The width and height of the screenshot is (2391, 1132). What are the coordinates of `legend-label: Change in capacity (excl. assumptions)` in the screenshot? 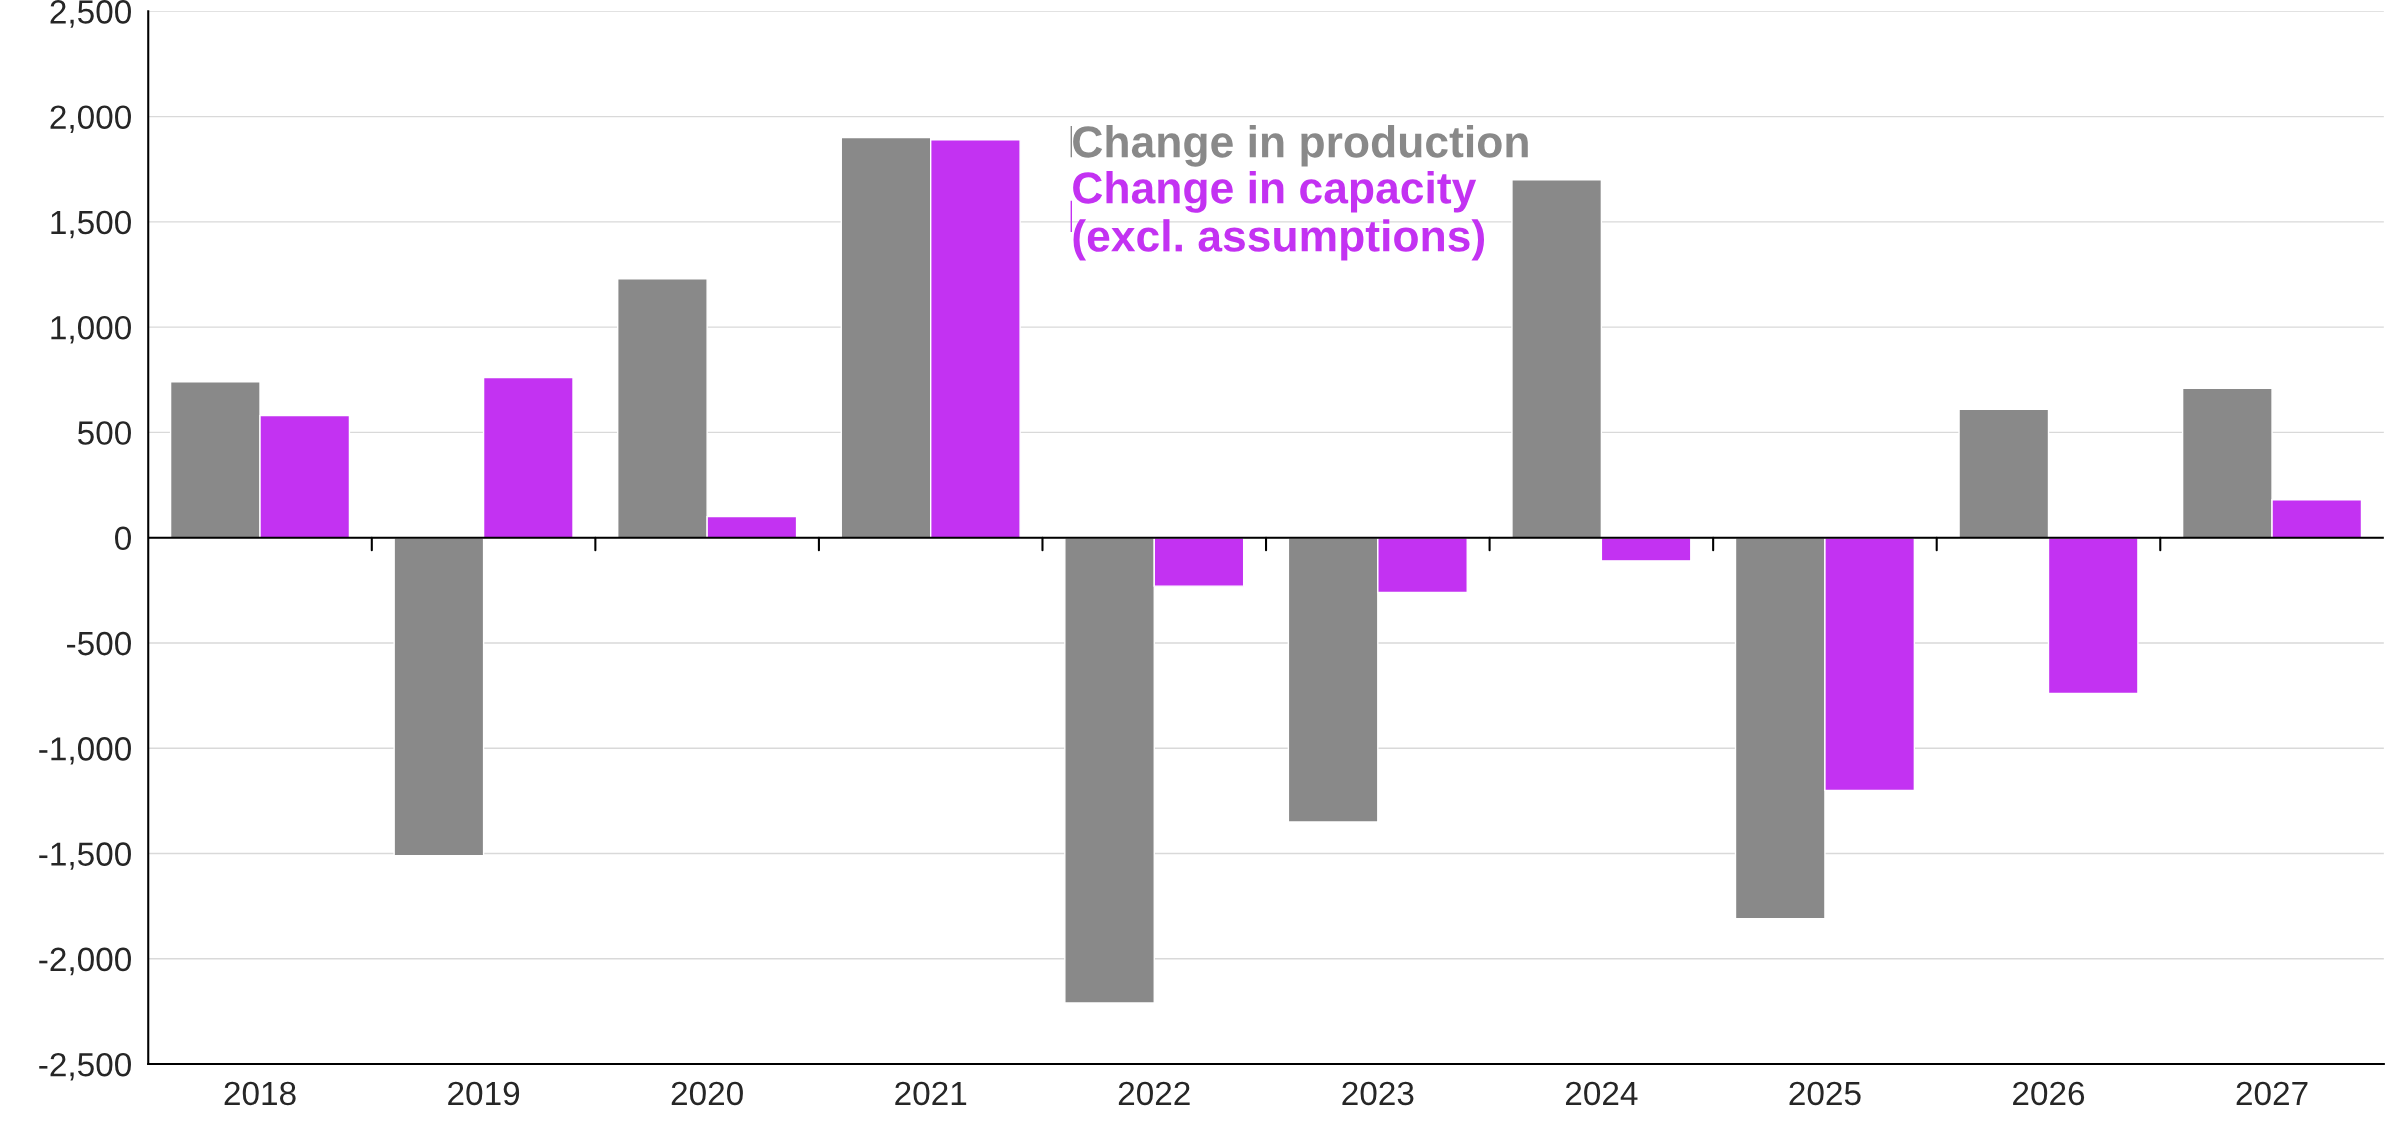 It's located at (1279, 216).